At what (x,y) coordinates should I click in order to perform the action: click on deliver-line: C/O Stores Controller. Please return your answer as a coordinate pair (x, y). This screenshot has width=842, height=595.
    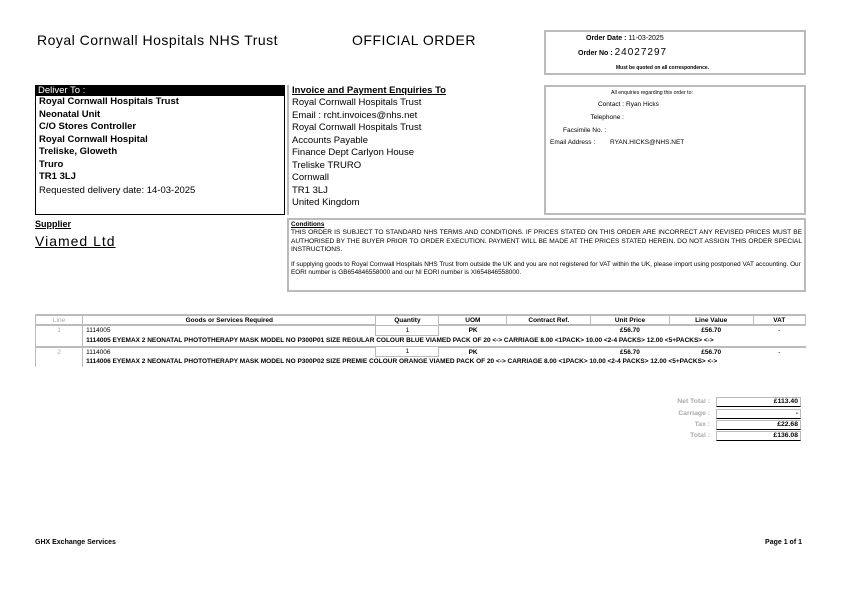
    Looking at the image, I should click on (88, 126).